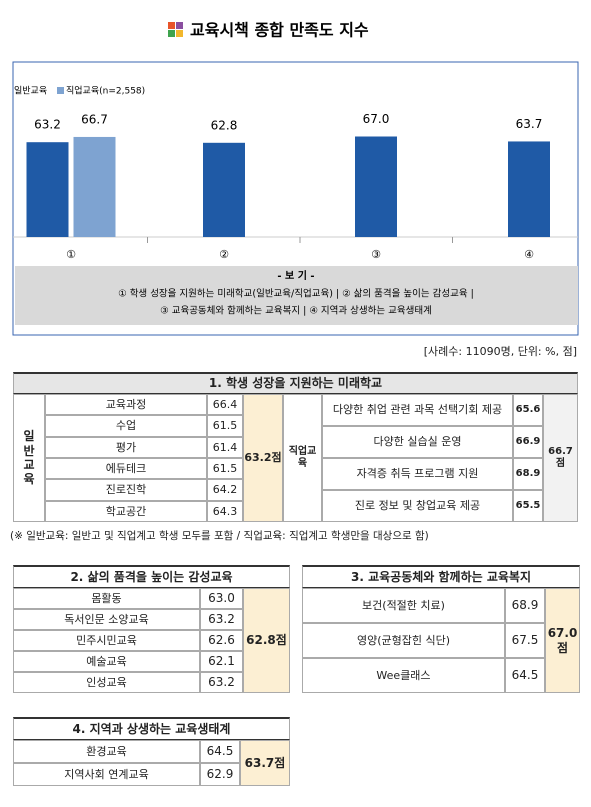 This screenshot has width=591, height=807. What do you see at coordinates (29, 458) in the screenshot?
I see `group-label: 일반교육` at bounding box center [29, 458].